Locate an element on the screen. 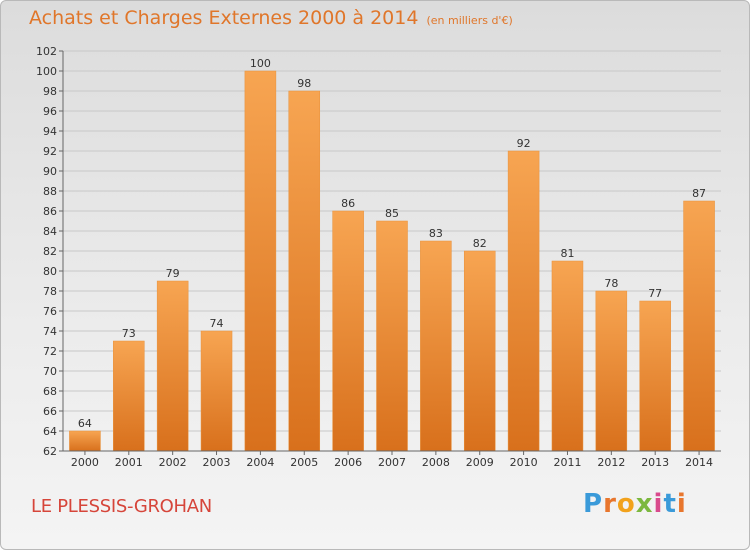  bar-2002 is located at coordinates (172, 366).